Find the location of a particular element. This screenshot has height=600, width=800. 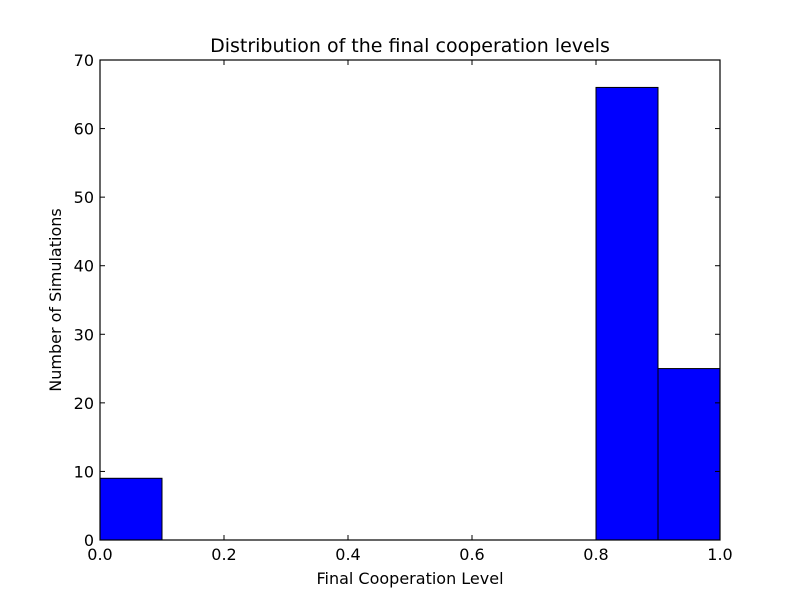

y-tick-label: 10 is located at coordinates (84, 471).